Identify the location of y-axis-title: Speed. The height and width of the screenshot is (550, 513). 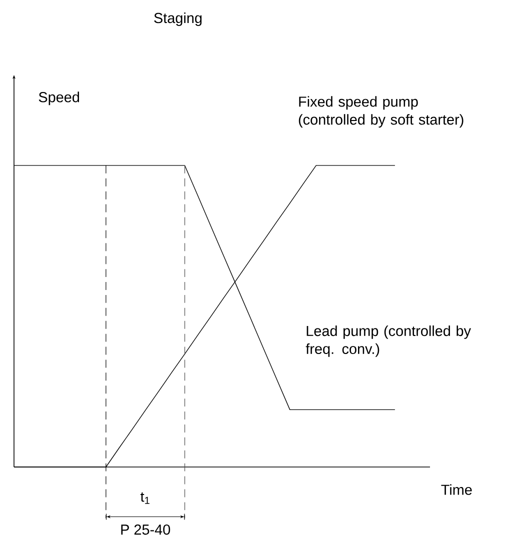
(59, 99).